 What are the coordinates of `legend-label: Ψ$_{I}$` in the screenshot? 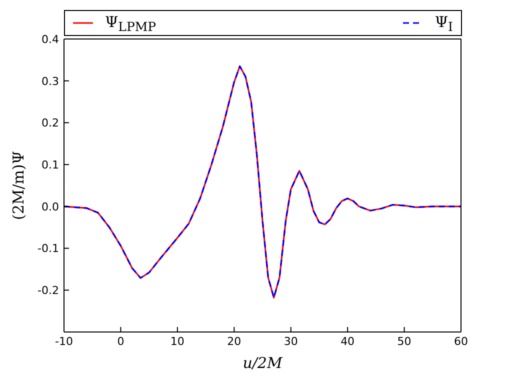 It's located at (443, 23).